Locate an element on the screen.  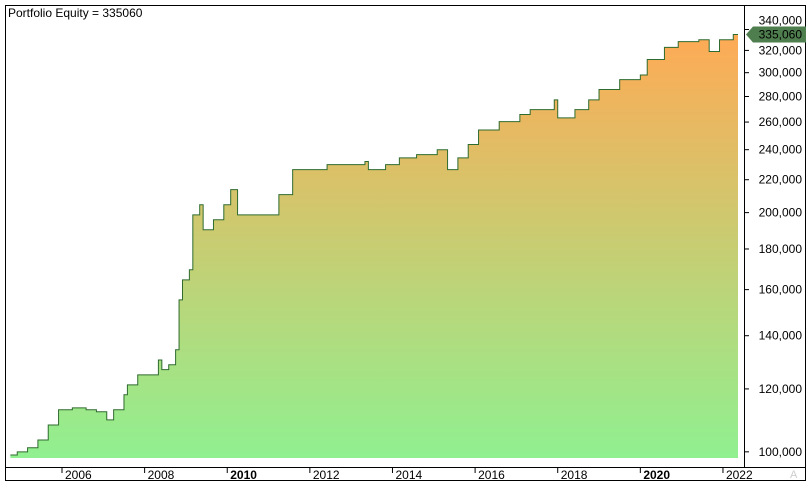
last-value-tag is located at coordinates (776, 34).